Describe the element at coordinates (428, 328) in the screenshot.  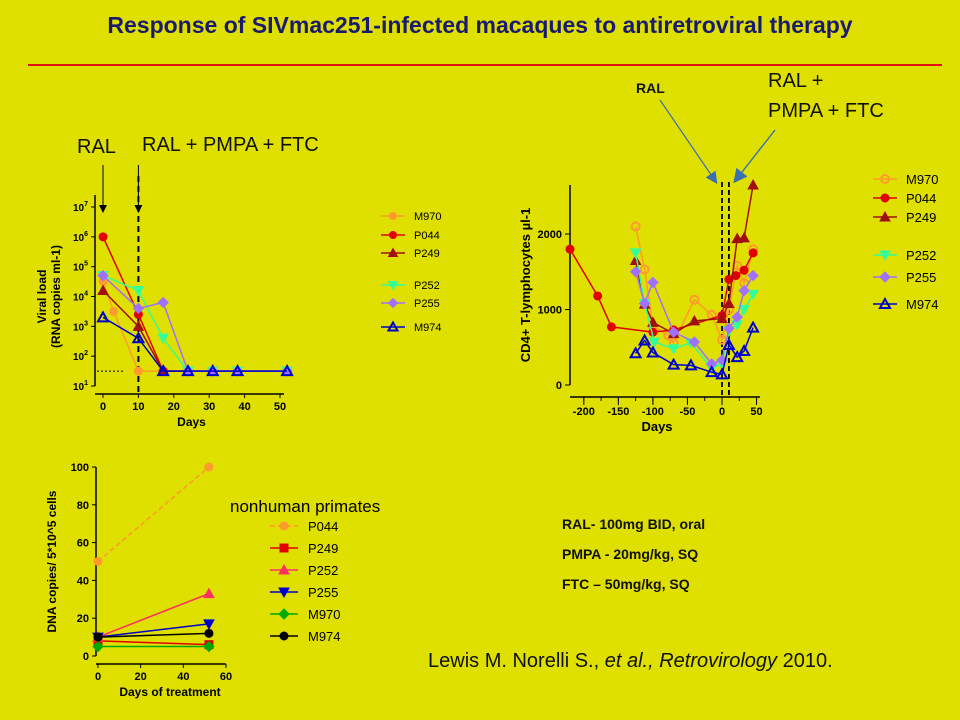
I see `vl-legend-label: M974` at that location.